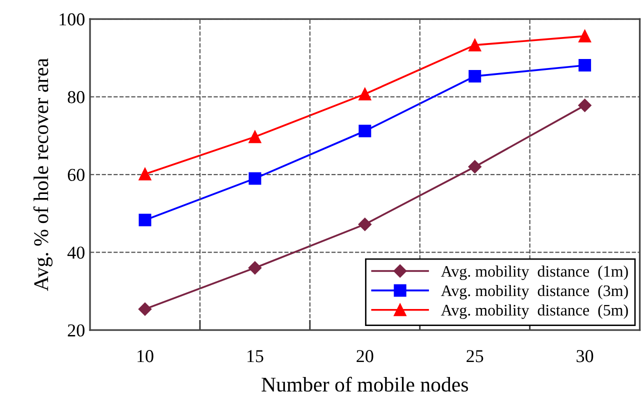  What do you see at coordinates (72, 19) in the screenshot?
I see `y-tick-label: 100` at bounding box center [72, 19].